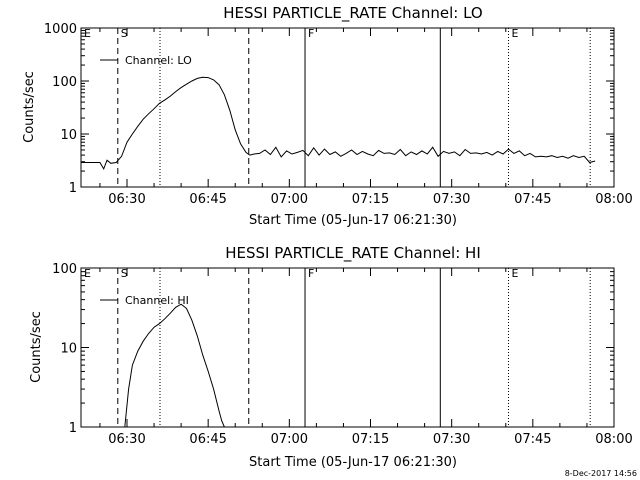  I want to click on chart-title: HESSI PARTICLE_RATE Channel: LO, so click(352, 13).